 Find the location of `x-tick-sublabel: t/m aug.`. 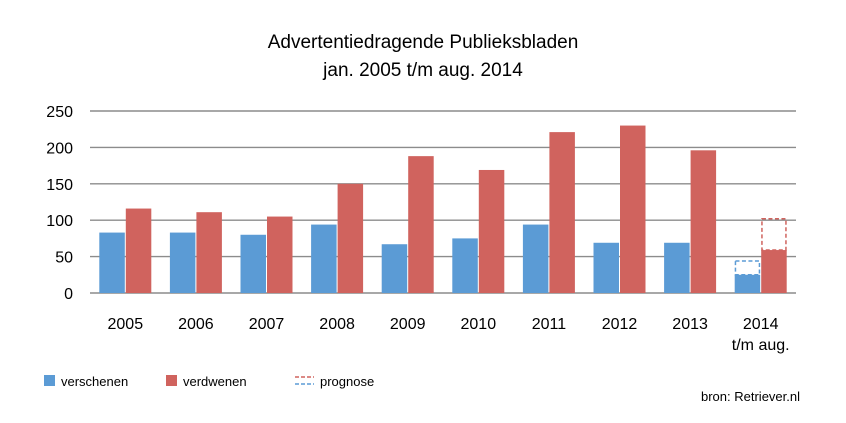

x-tick-sublabel: t/m aug. is located at coordinates (761, 345).